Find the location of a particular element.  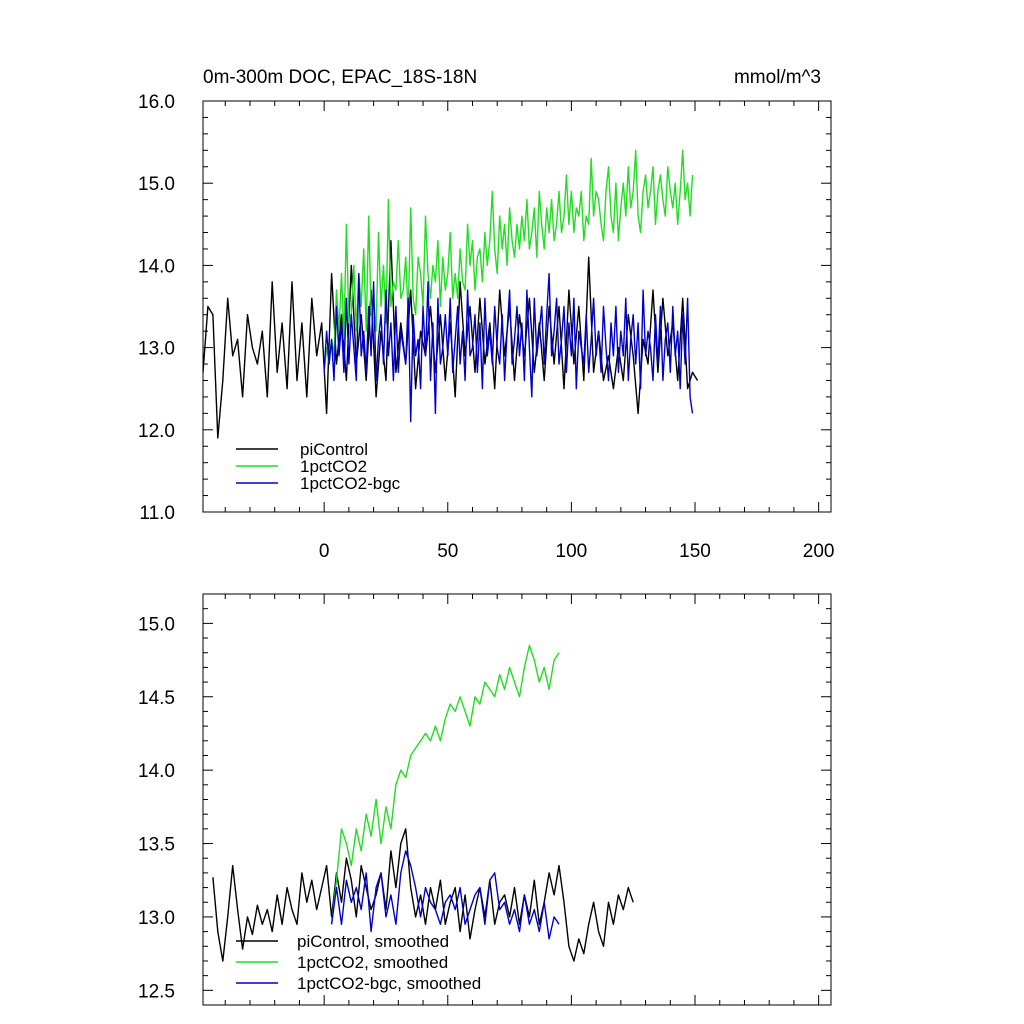

legend-label: 1pctCO2-bgc, smoothed is located at coordinates (389, 983).